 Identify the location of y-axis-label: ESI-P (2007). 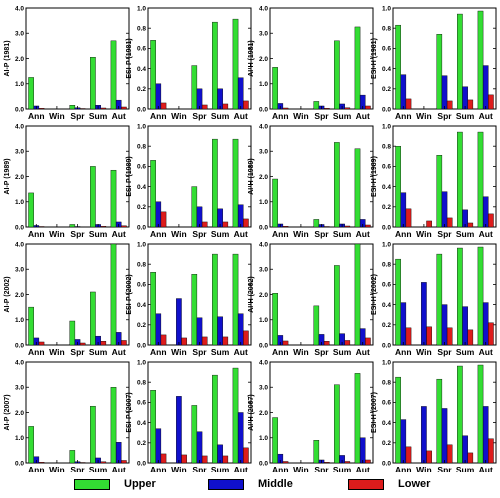
(129, 412).